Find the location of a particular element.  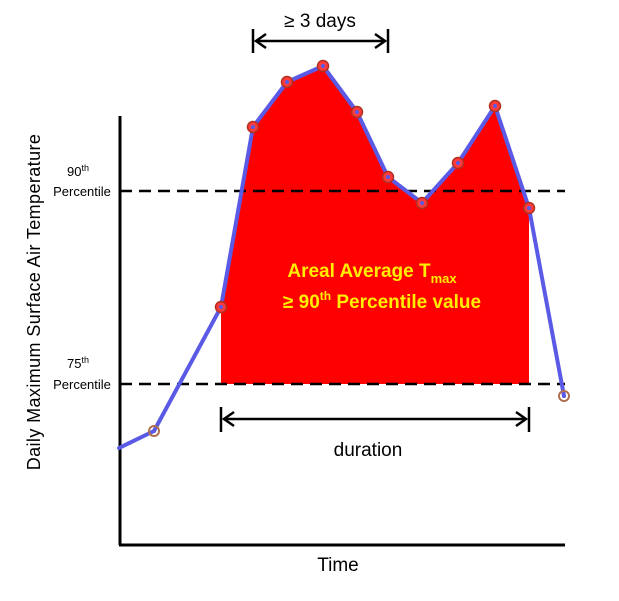

percentile-value-pre: ≥ 90 is located at coordinates (301, 302).